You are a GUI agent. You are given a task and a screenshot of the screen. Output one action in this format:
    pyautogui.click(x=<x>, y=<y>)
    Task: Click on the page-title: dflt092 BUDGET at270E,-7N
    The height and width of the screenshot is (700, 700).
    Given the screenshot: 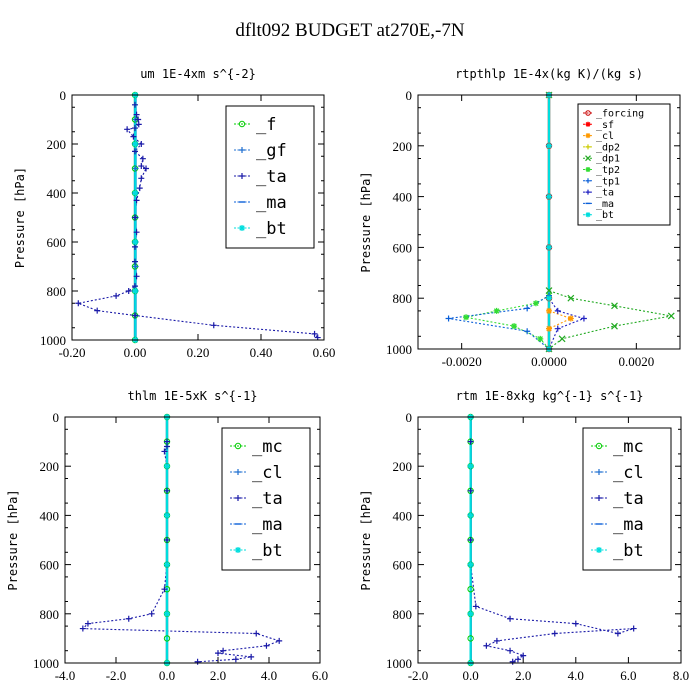 What is the action you would take?
    pyautogui.click(x=350, y=30)
    